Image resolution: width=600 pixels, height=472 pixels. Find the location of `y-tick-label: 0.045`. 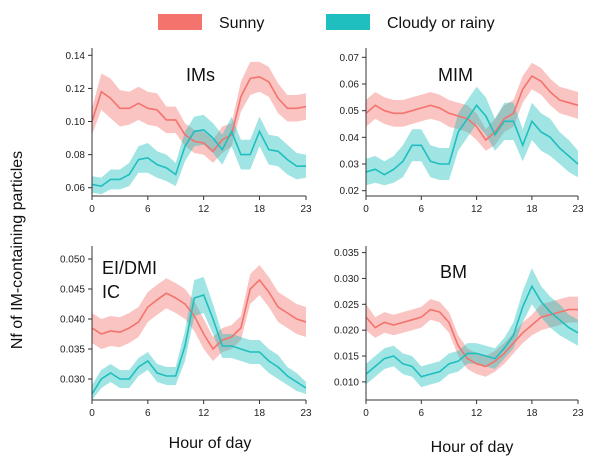

y-tick-label: 0.045 is located at coordinates (72, 290).